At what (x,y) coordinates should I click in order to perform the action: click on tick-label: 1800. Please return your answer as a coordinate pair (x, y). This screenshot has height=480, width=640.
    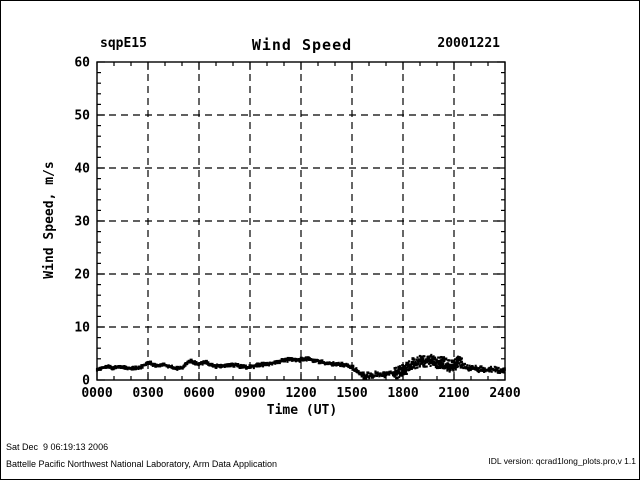
    Looking at the image, I should click on (402, 393).